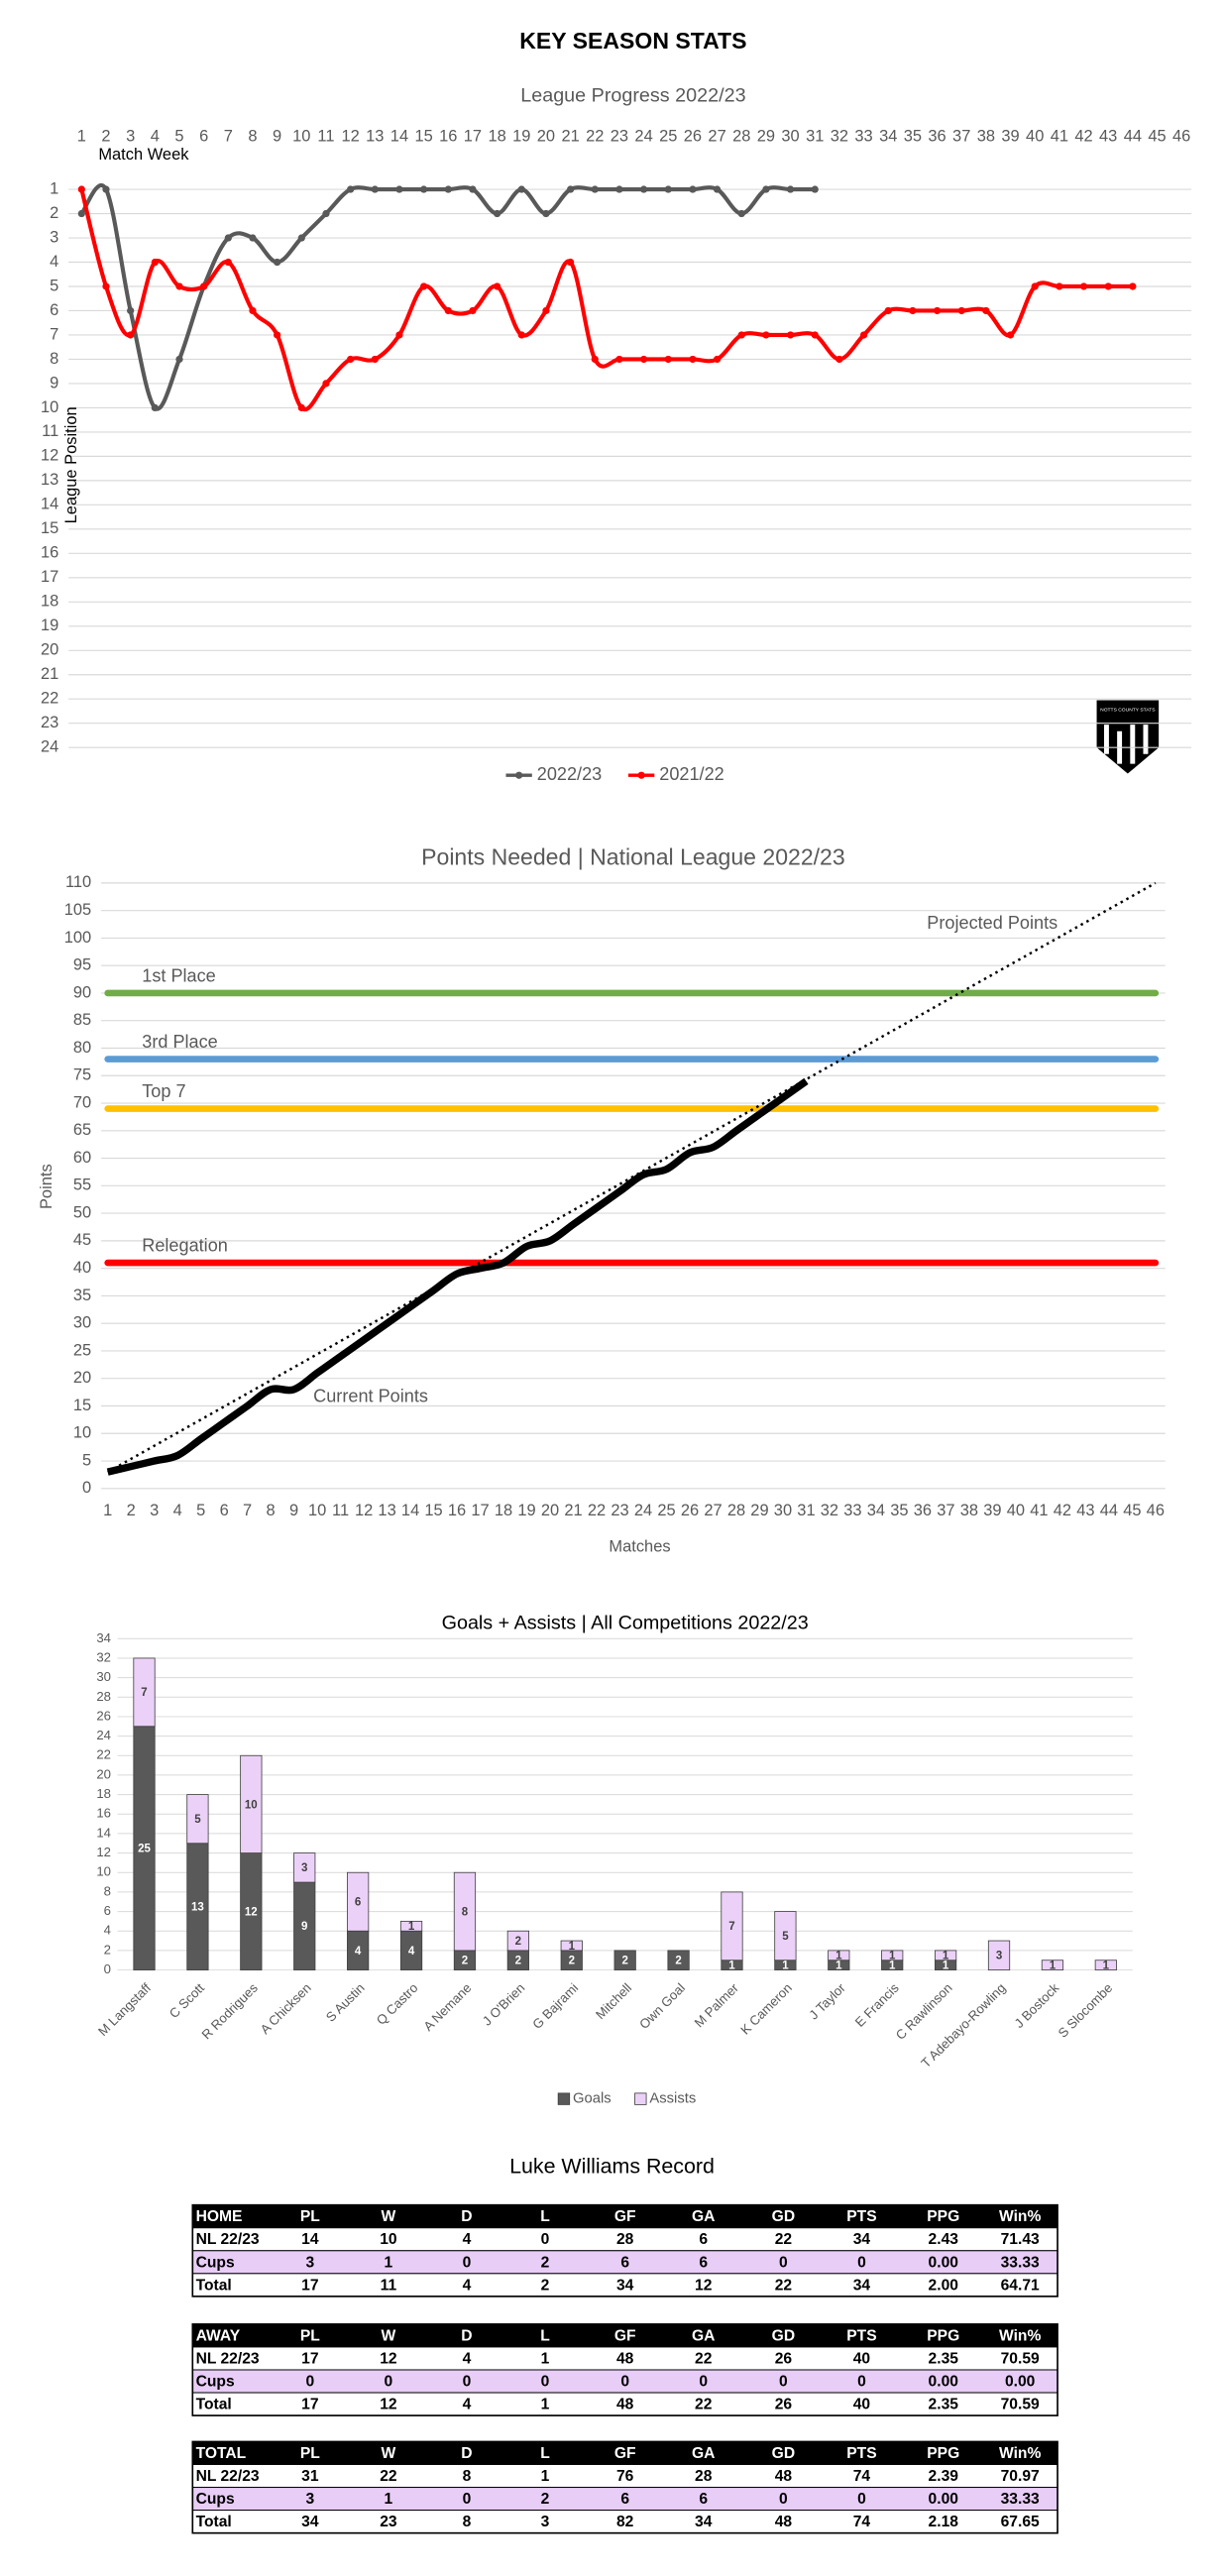 The height and width of the screenshot is (2576, 1224). I want to click on x-tick-label: 31, so click(815, 137).